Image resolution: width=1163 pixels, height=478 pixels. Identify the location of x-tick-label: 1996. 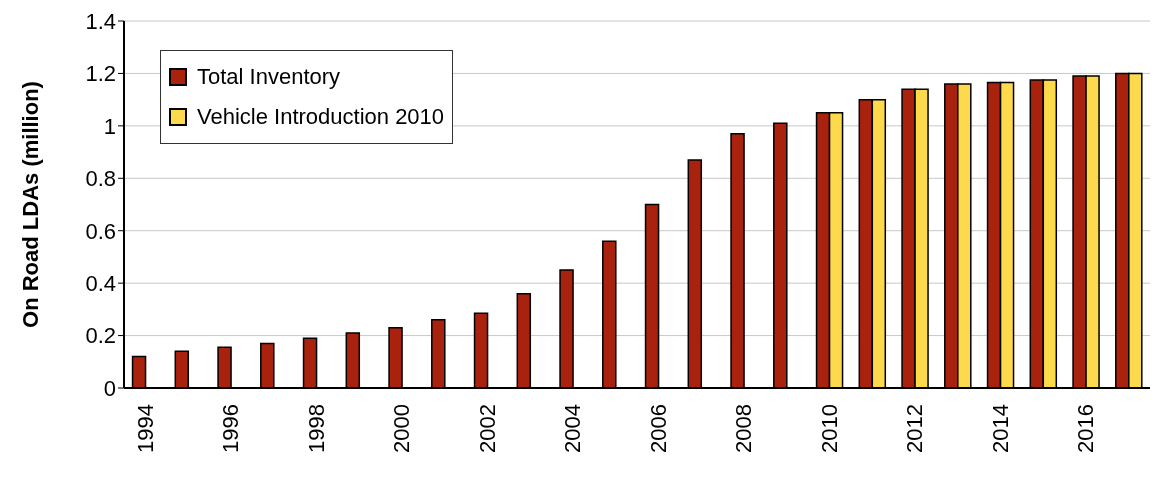
(231, 428).